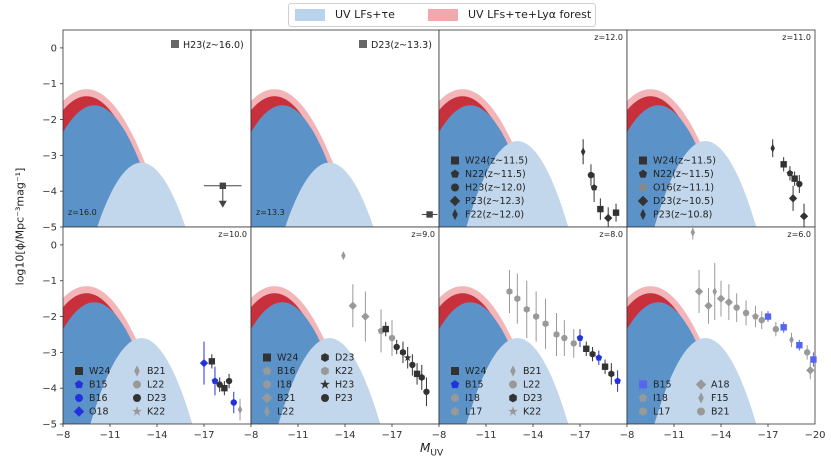  I want to click on panel-legend-label: F15, so click(720, 398).